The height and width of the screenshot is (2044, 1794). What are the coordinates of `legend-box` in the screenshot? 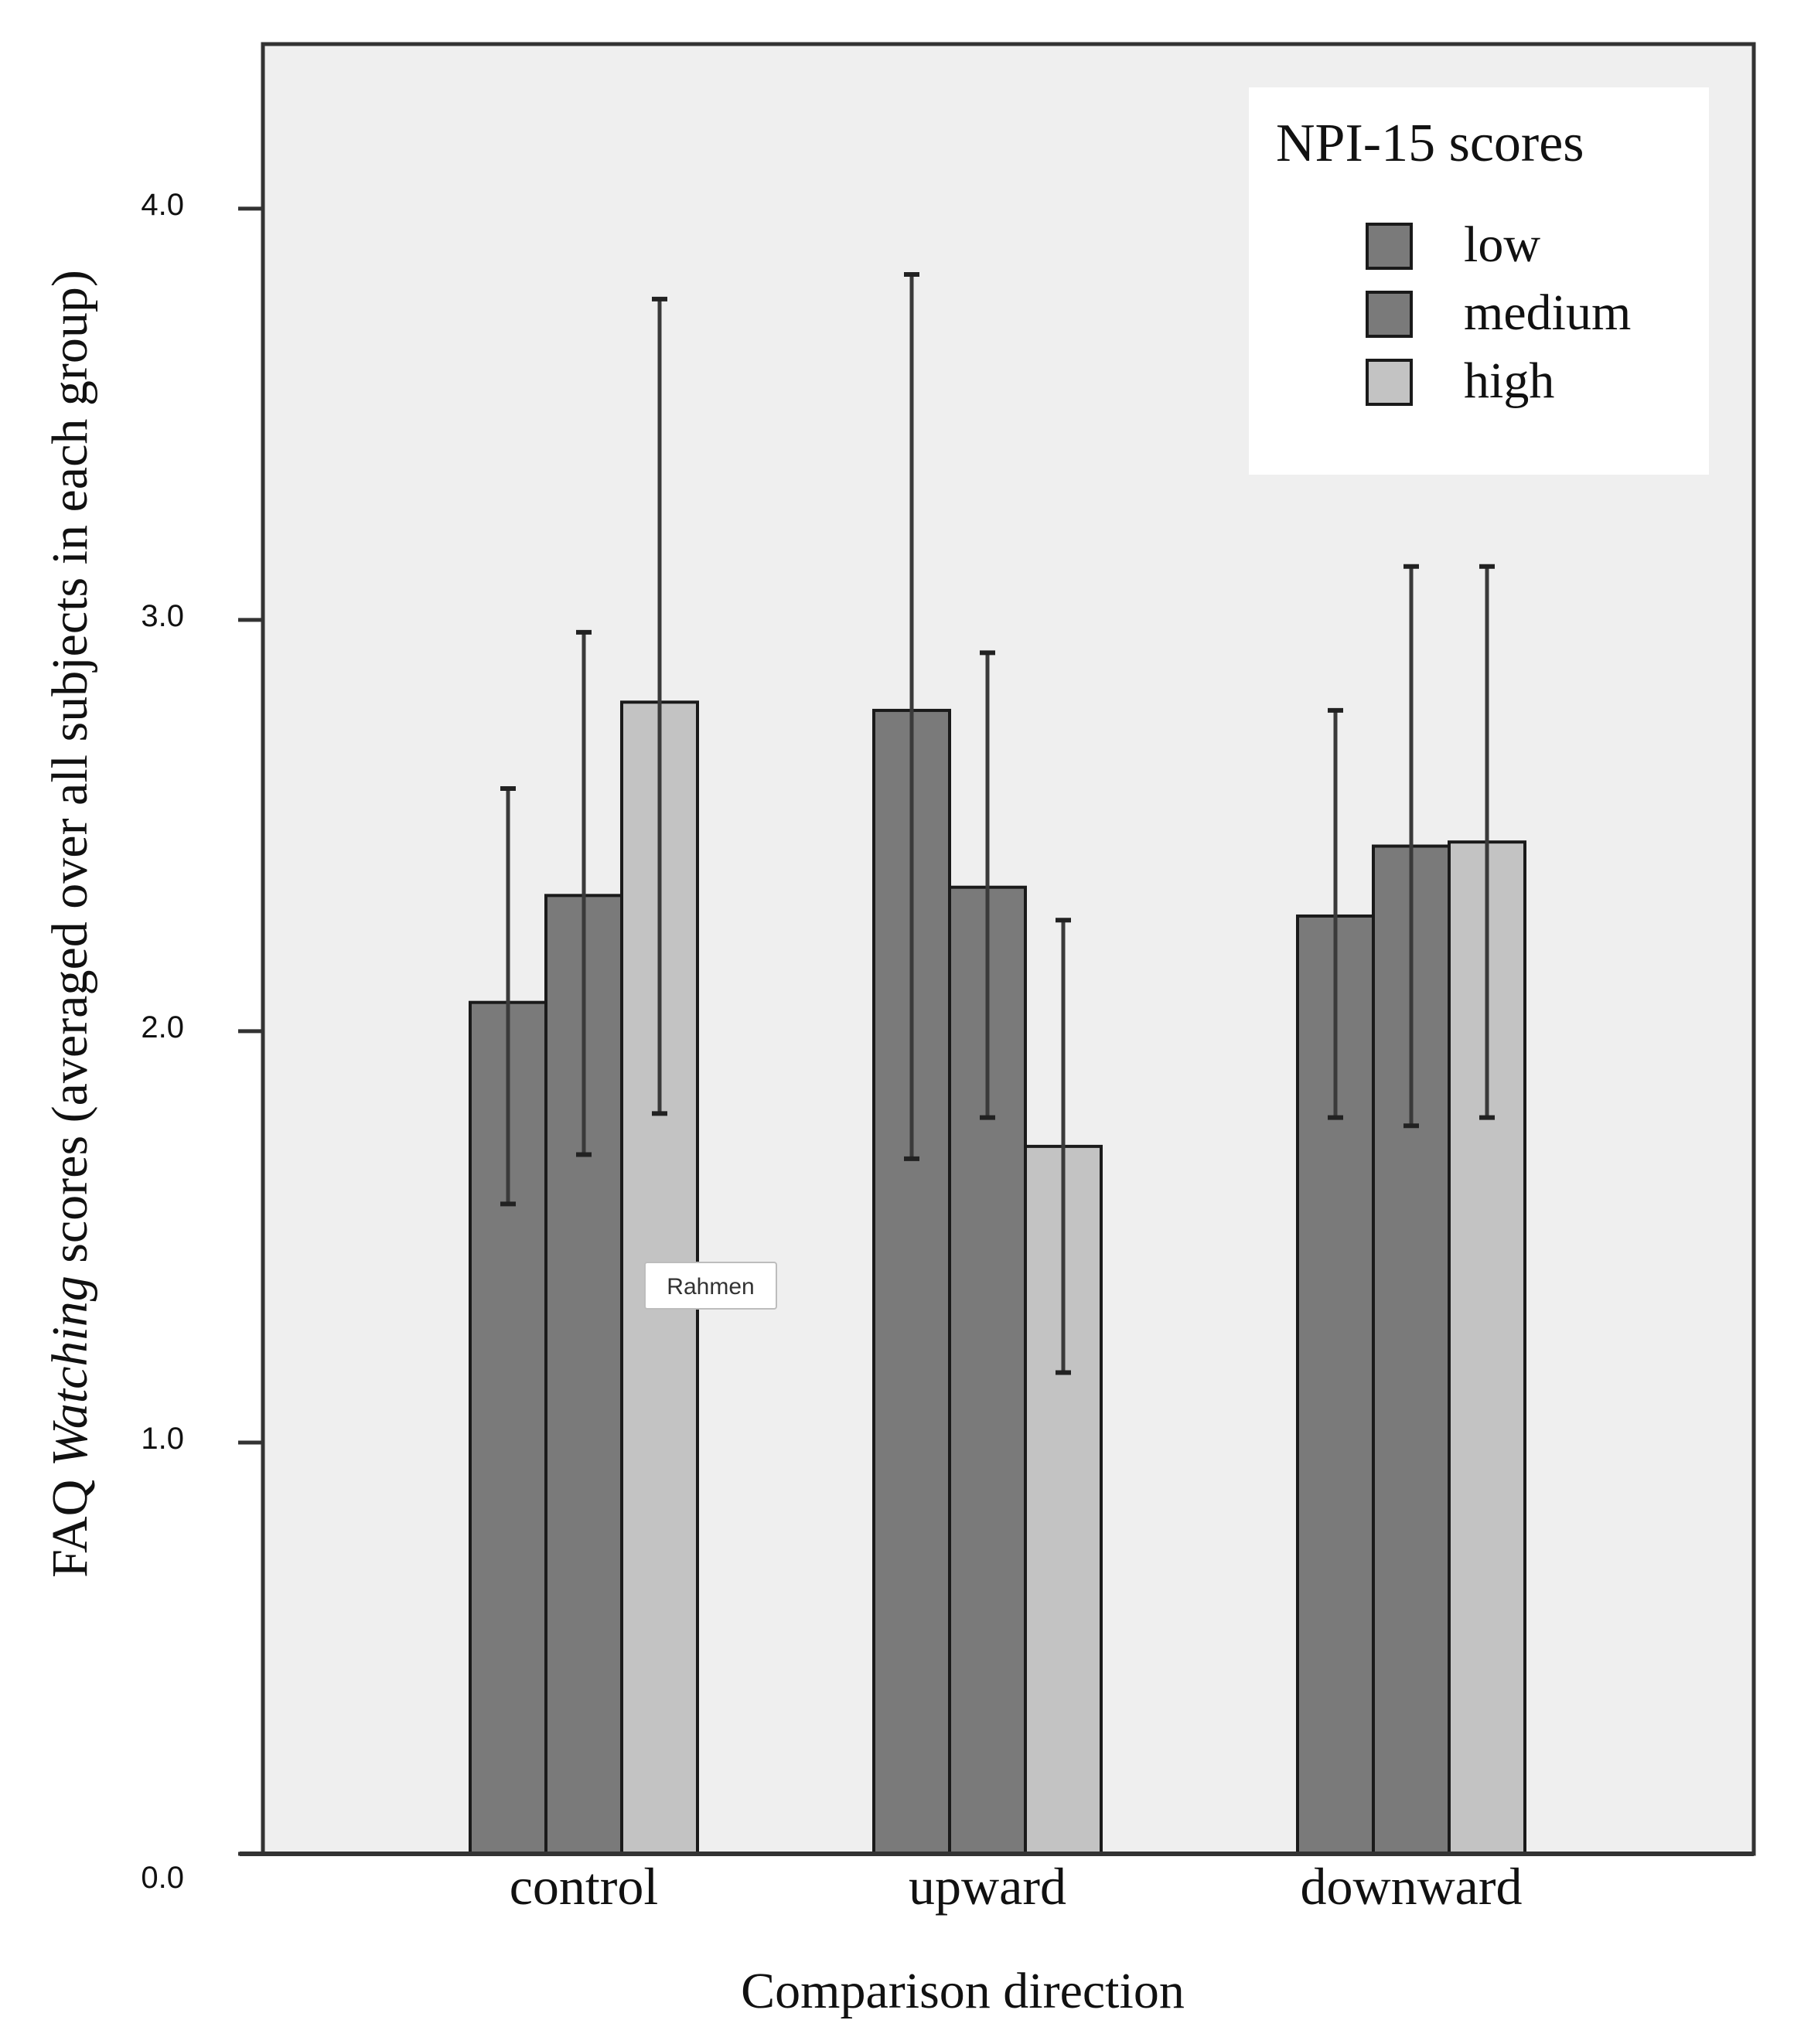 It's located at (1479, 281).